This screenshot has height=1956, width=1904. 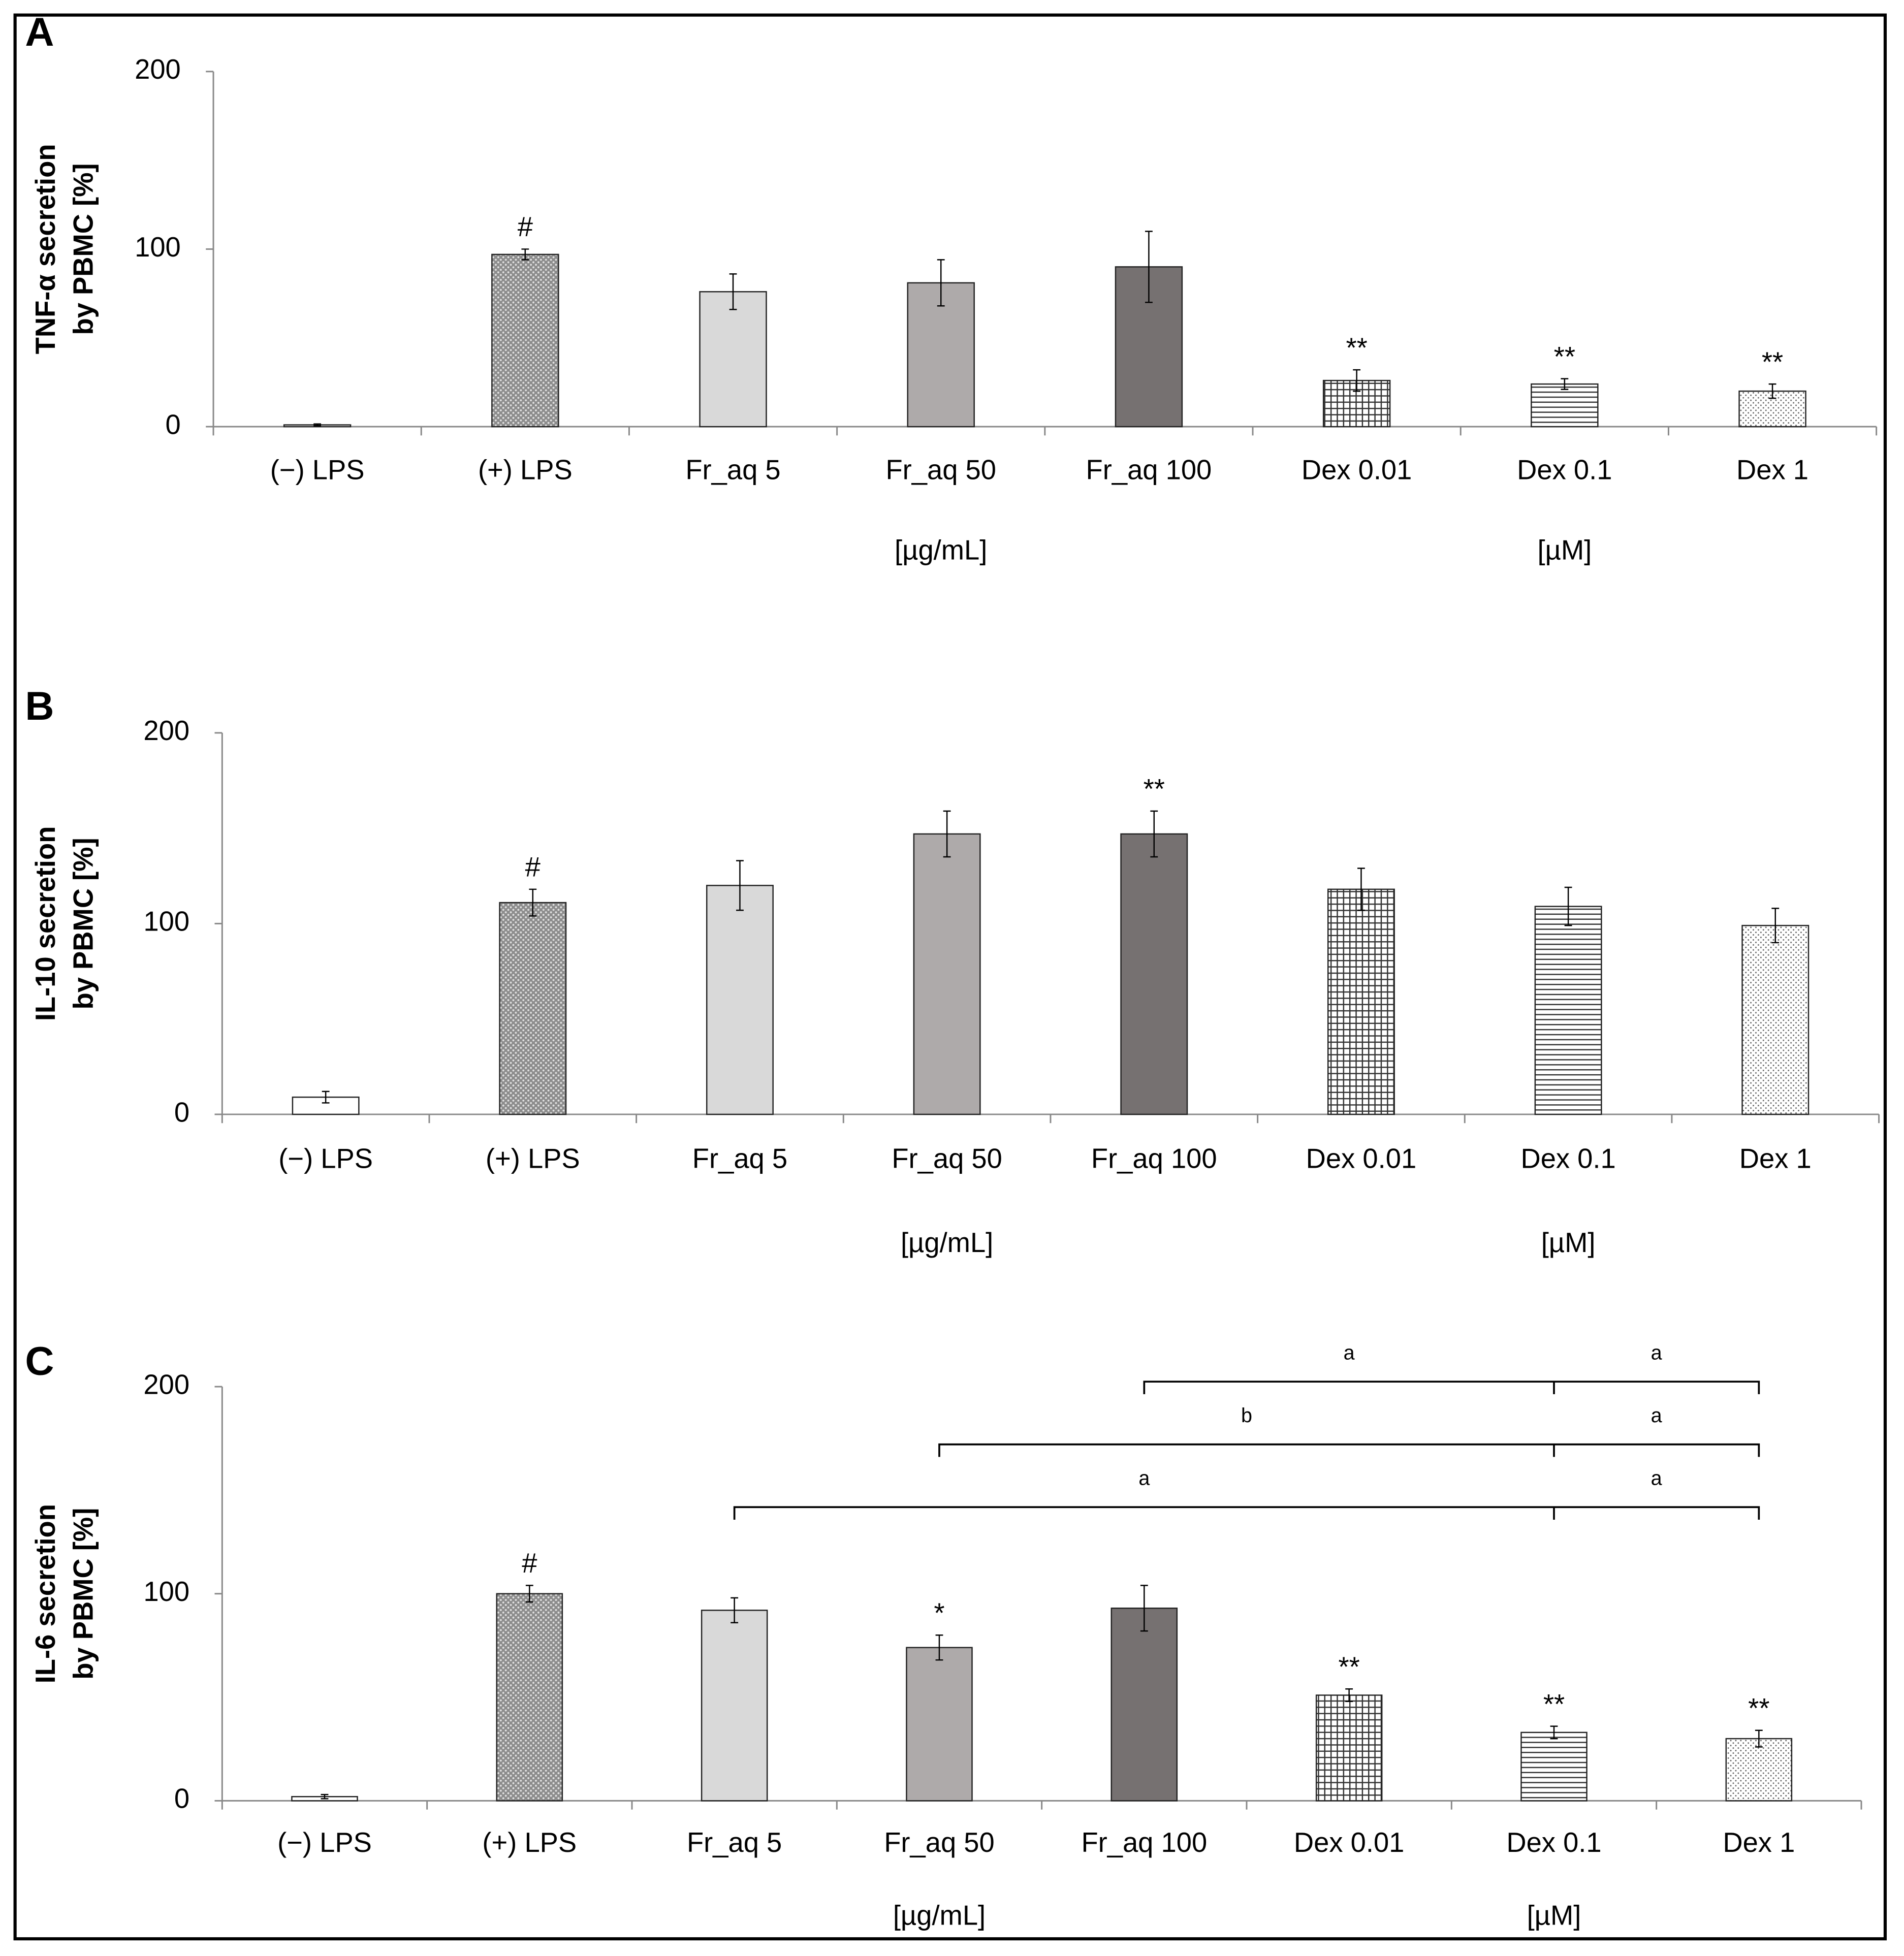 What do you see at coordinates (1246, 1415) in the screenshot?
I see `bracket-label: b` at bounding box center [1246, 1415].